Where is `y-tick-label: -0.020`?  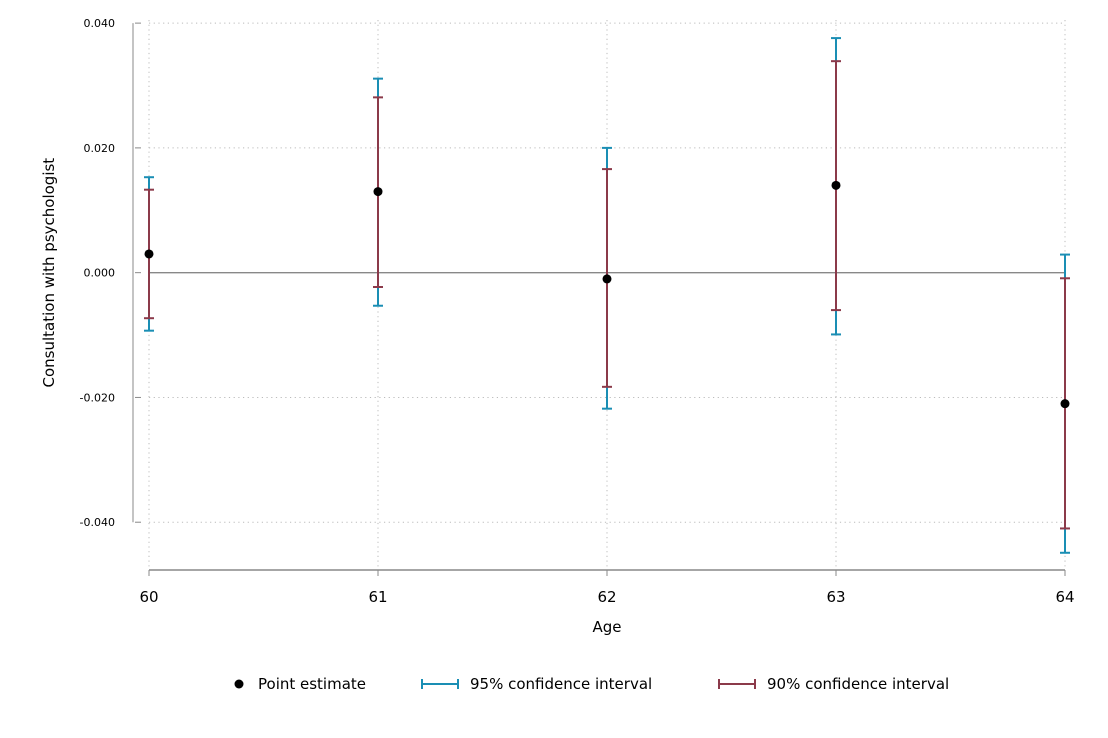 y-tick-label: -0.020 is located at coordinates (97, 397).